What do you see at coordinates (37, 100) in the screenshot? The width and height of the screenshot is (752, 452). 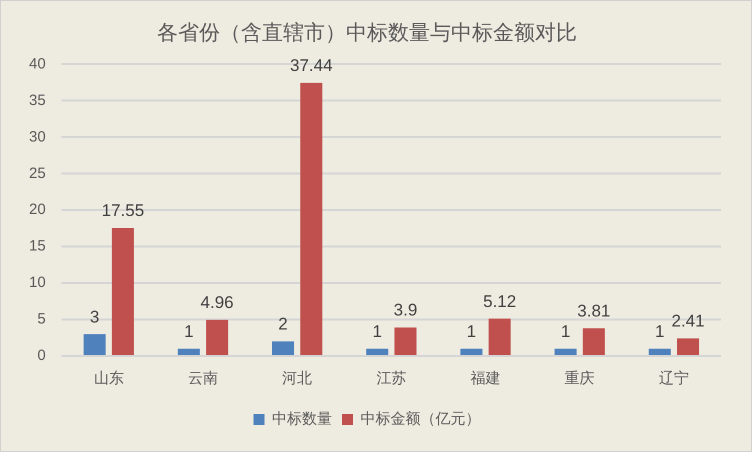 I see `y-tick-label: 35` at bounding box center [37, 100].